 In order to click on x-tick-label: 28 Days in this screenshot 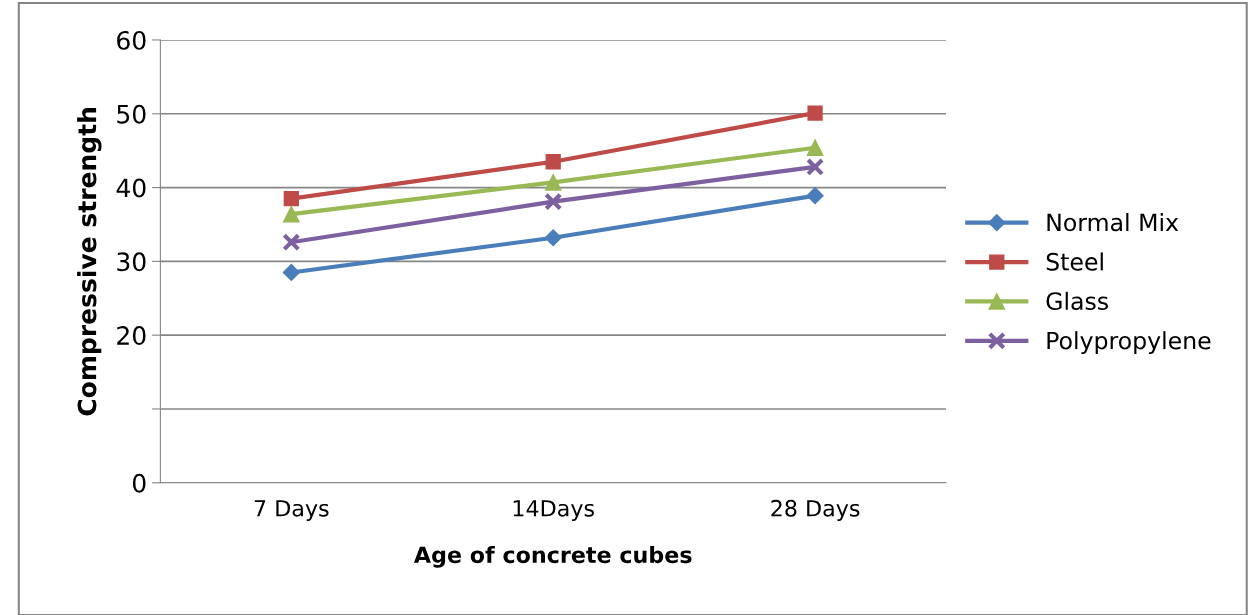, I will do `click(815, 510)`.